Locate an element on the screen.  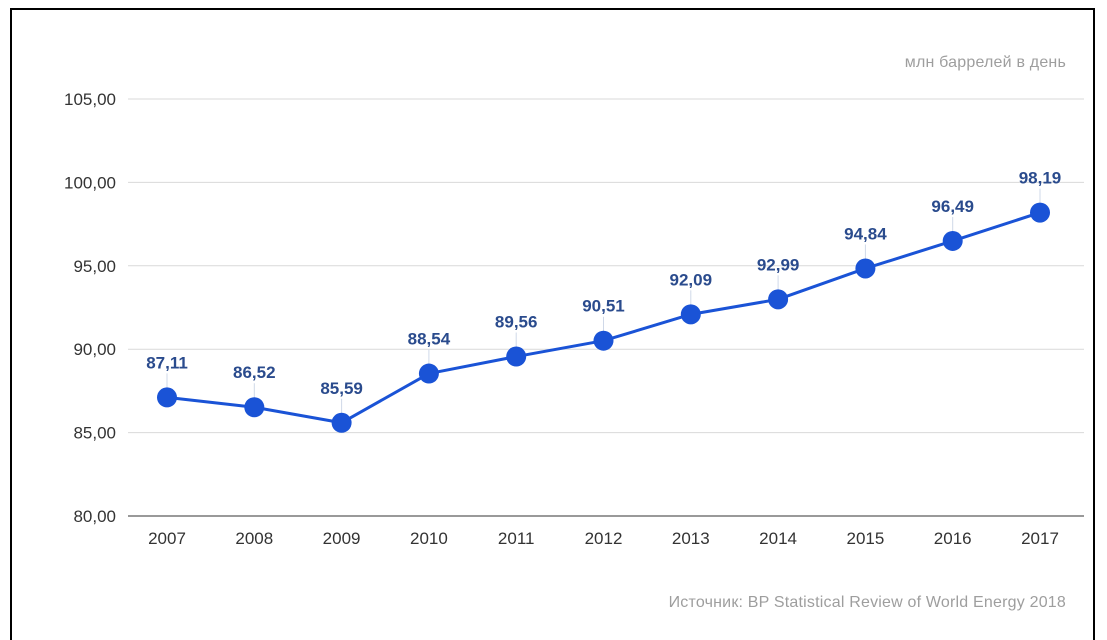
x-tick-label: 2014 is located at coordinates (778, 538).